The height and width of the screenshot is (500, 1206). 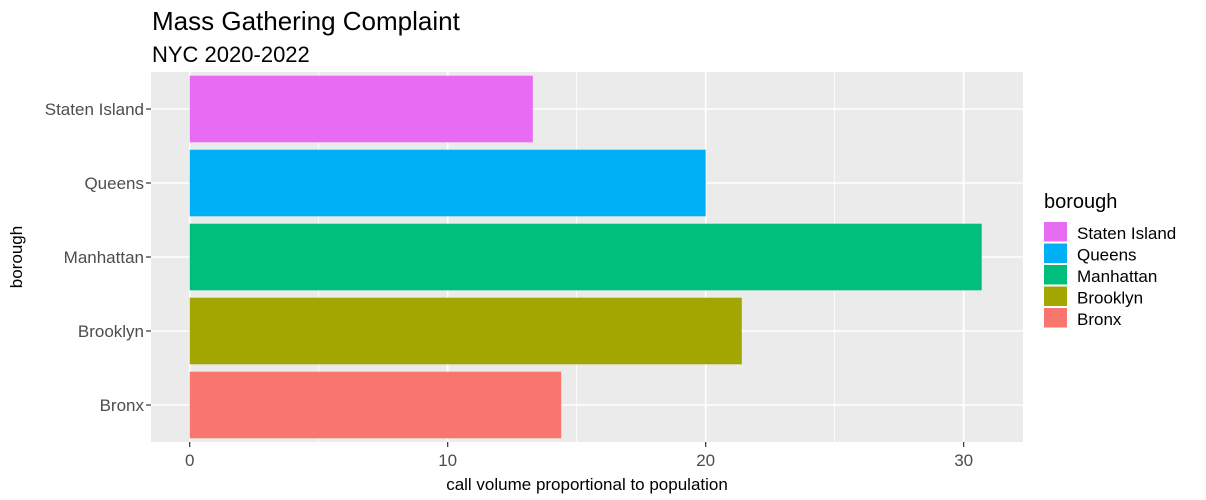 I want to click on y-tick-label: Manhattan, so click(x=104, y=257).